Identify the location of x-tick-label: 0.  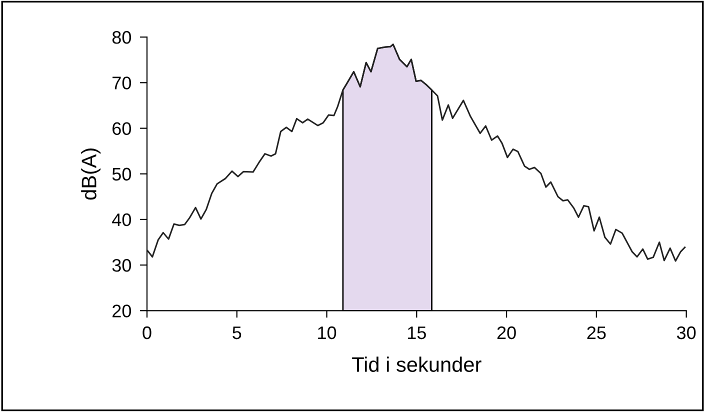
(147, 333).